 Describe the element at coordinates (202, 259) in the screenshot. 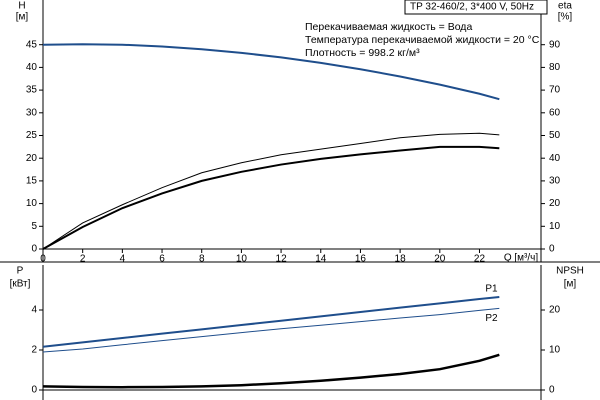

I see `x-tick-label: 8` at that location.